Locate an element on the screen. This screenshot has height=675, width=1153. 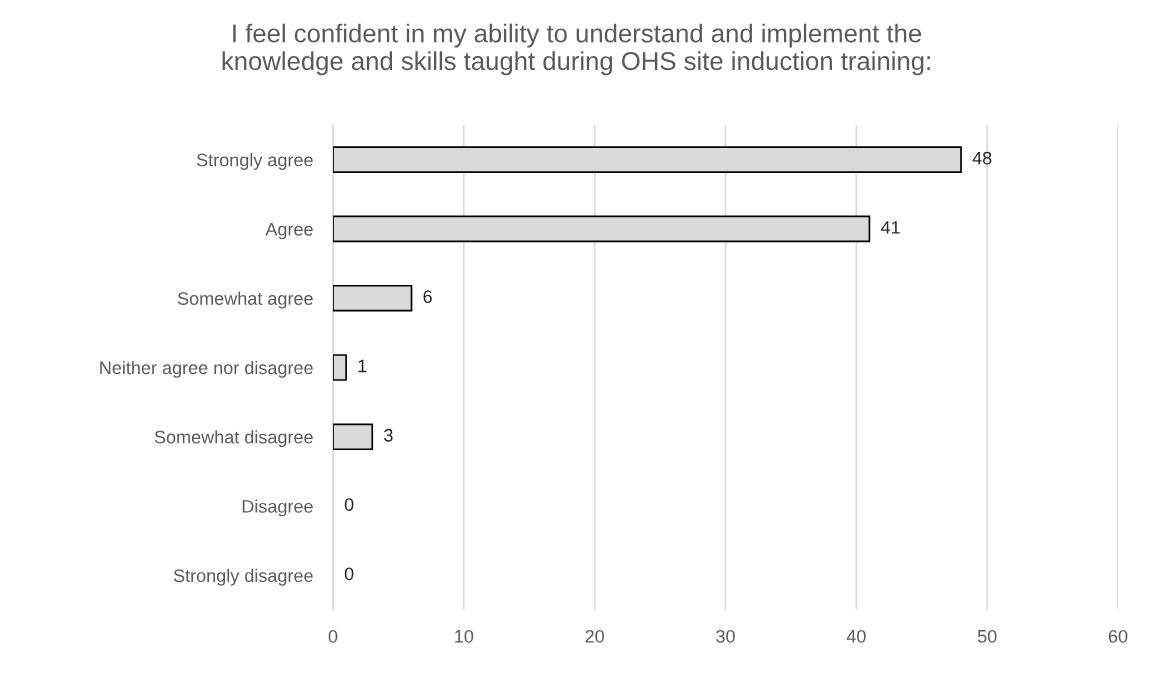
x-tick-label: 10 is located at coordinates (464, 636).